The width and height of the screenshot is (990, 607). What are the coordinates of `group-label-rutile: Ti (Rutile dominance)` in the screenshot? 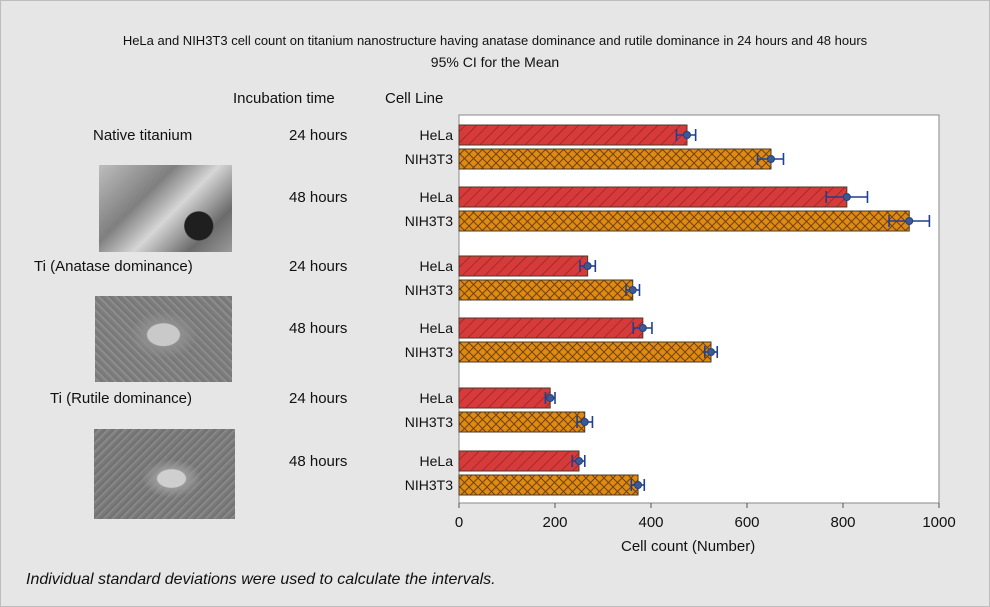 It's located at (121, 398).